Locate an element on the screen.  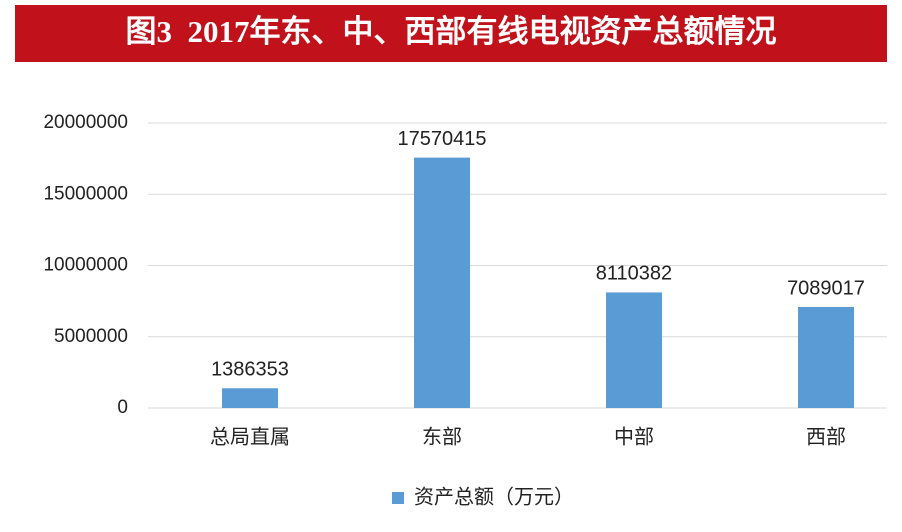
value-label: 1386353 is located at coordinates (250, 370).